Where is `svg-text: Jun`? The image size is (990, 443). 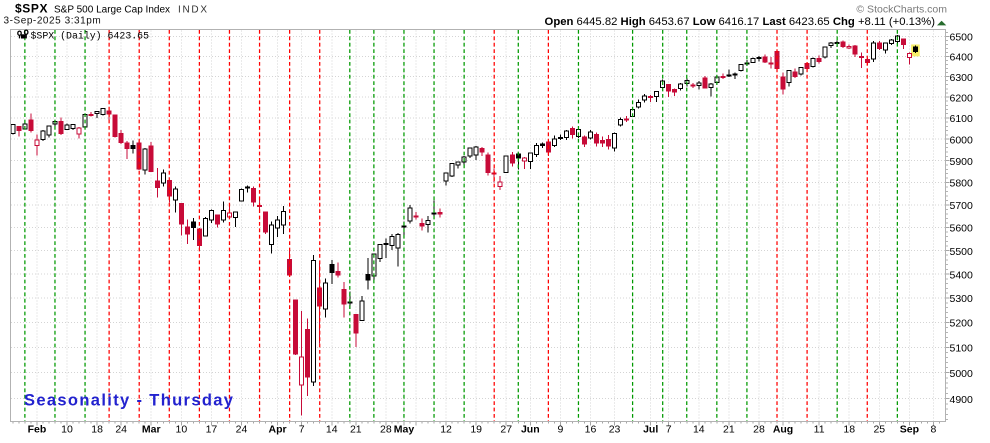
svg-text: Jun is located at coordinates (530, 429).